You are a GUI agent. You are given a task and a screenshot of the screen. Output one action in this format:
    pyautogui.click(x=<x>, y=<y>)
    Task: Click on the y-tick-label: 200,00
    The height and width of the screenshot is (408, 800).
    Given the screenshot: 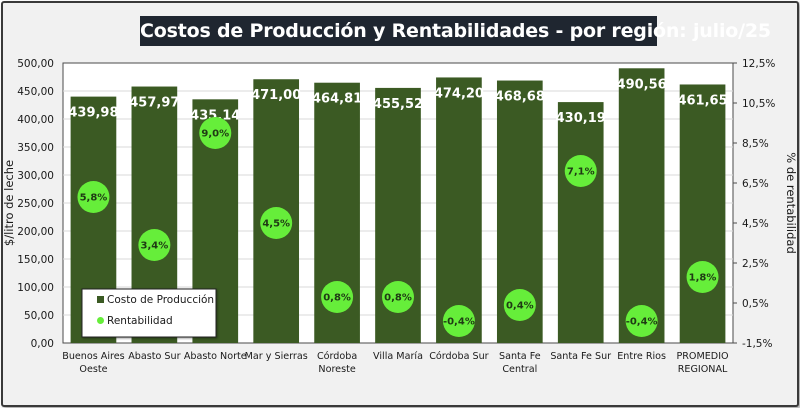 What is the action you would take?
    pyautogui.click(x=35, y=232)
    